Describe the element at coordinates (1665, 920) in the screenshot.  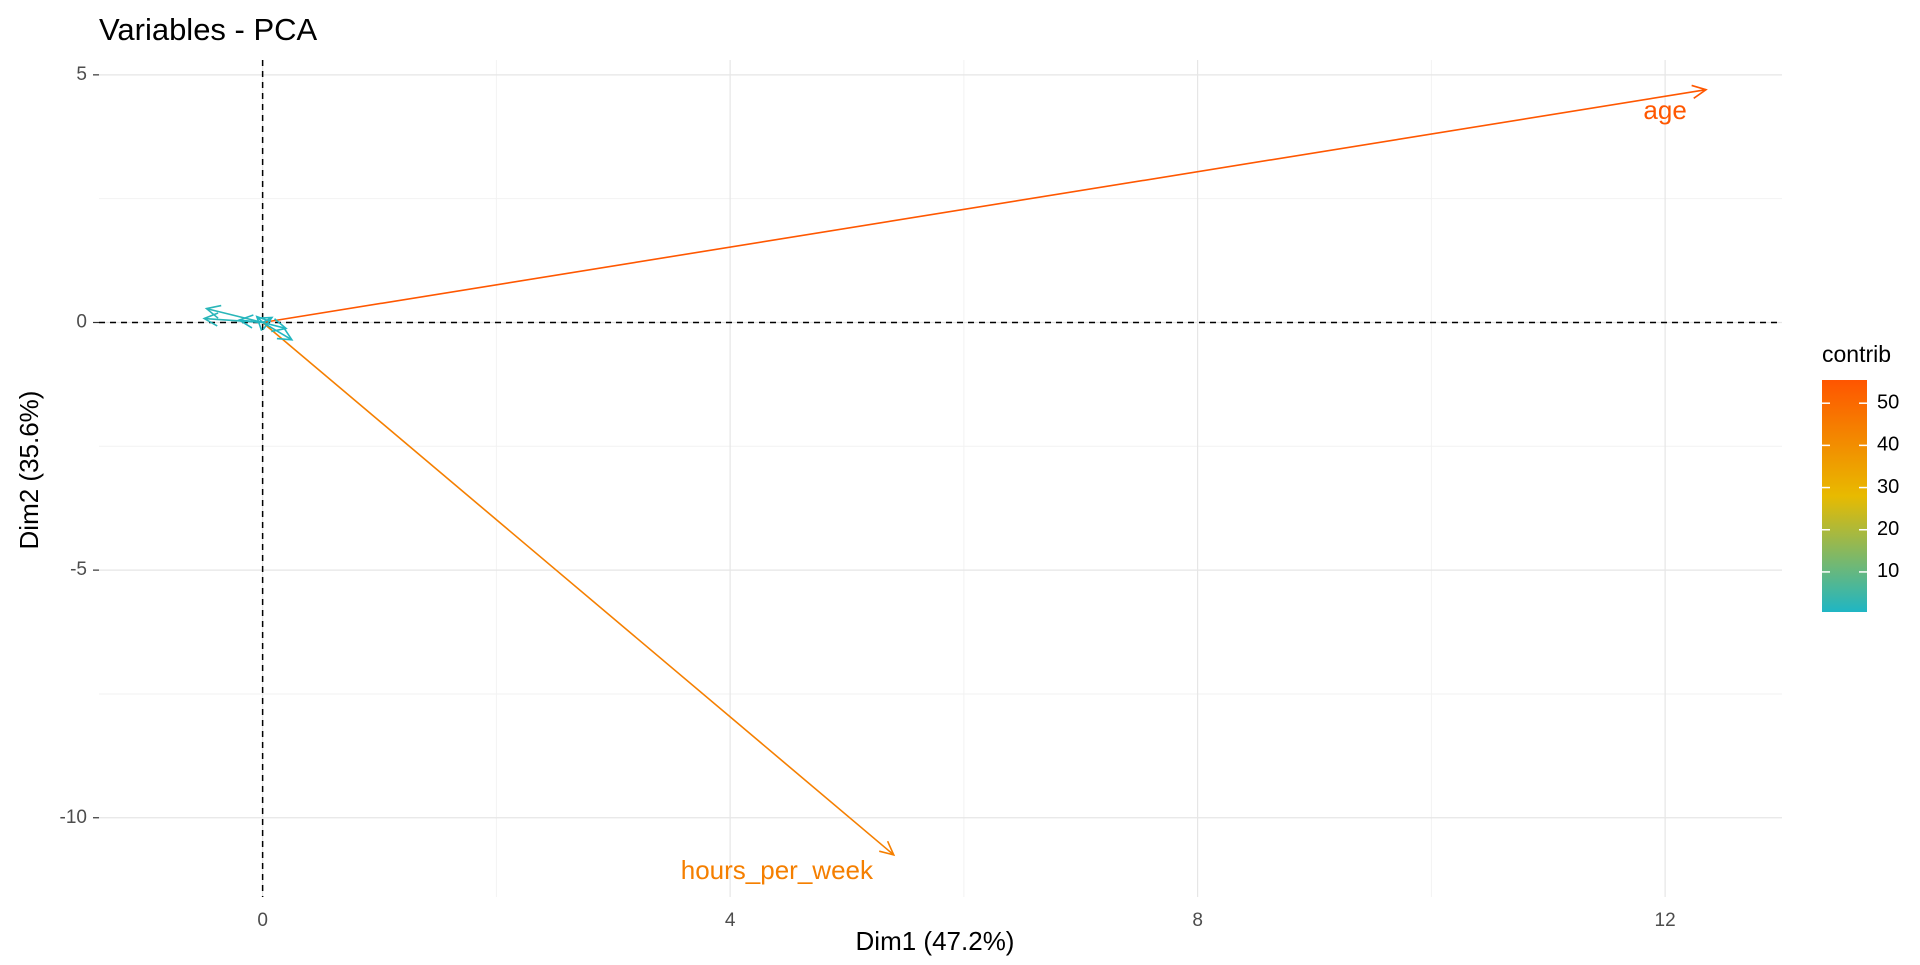
I see `x-tick-label: 12` at that location.